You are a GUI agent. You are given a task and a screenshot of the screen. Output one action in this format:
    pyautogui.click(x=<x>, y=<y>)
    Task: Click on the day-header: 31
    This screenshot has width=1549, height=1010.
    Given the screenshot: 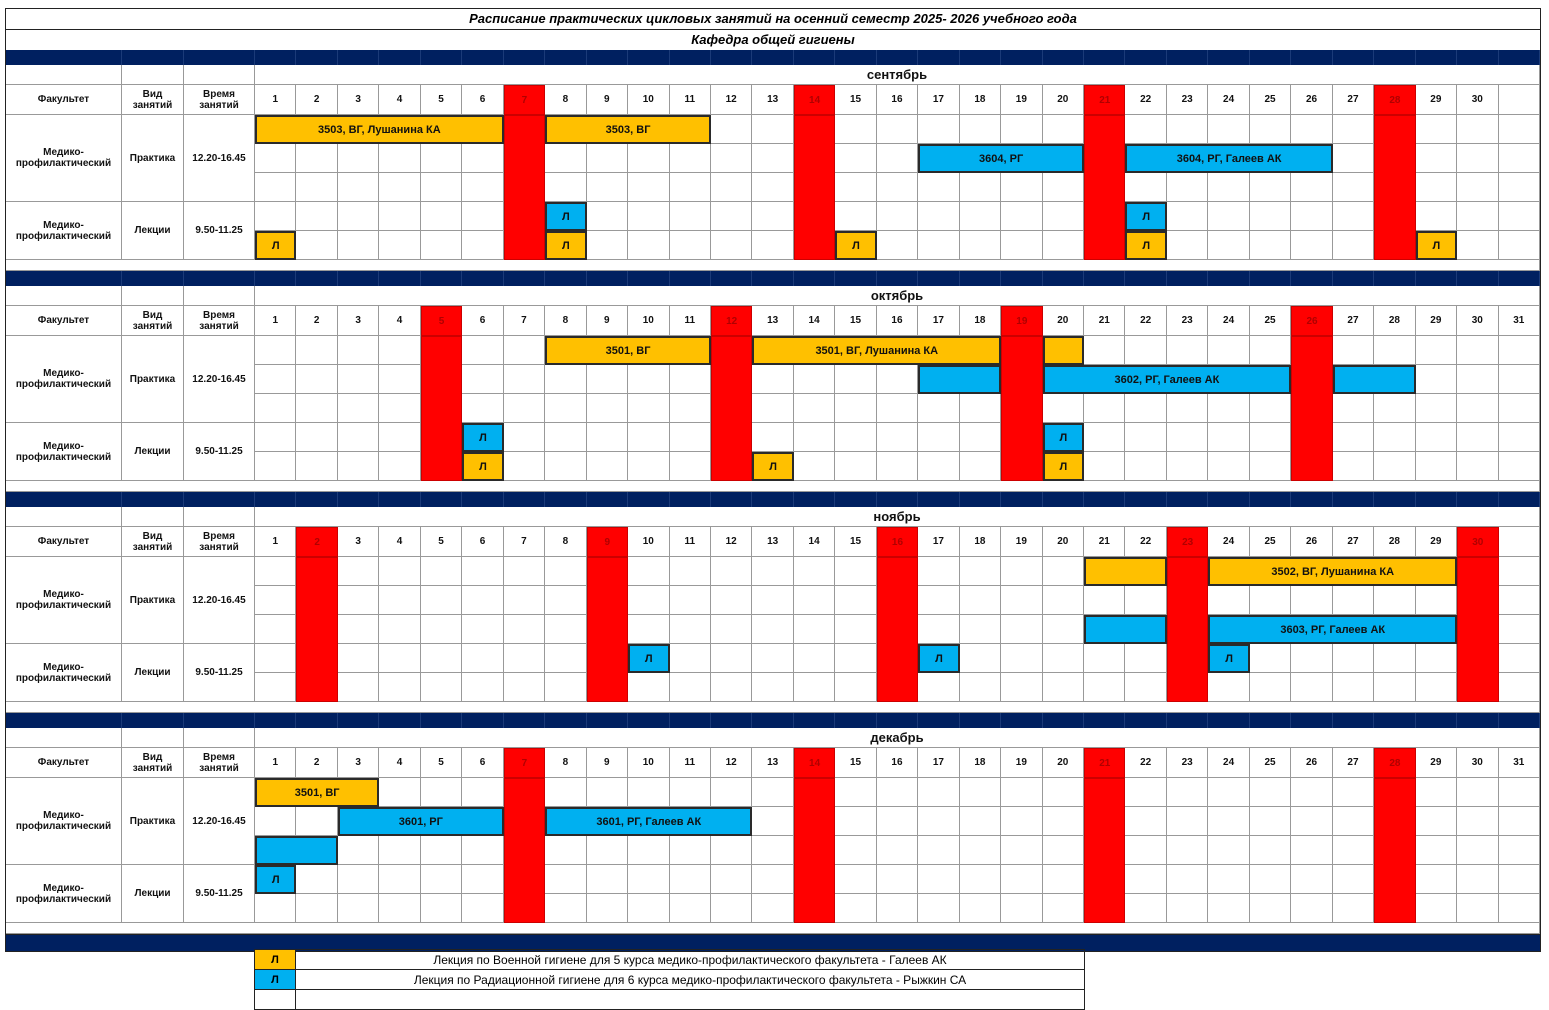 What is the action you would take?
    pyautogui.click(x=1519, y=763)
    